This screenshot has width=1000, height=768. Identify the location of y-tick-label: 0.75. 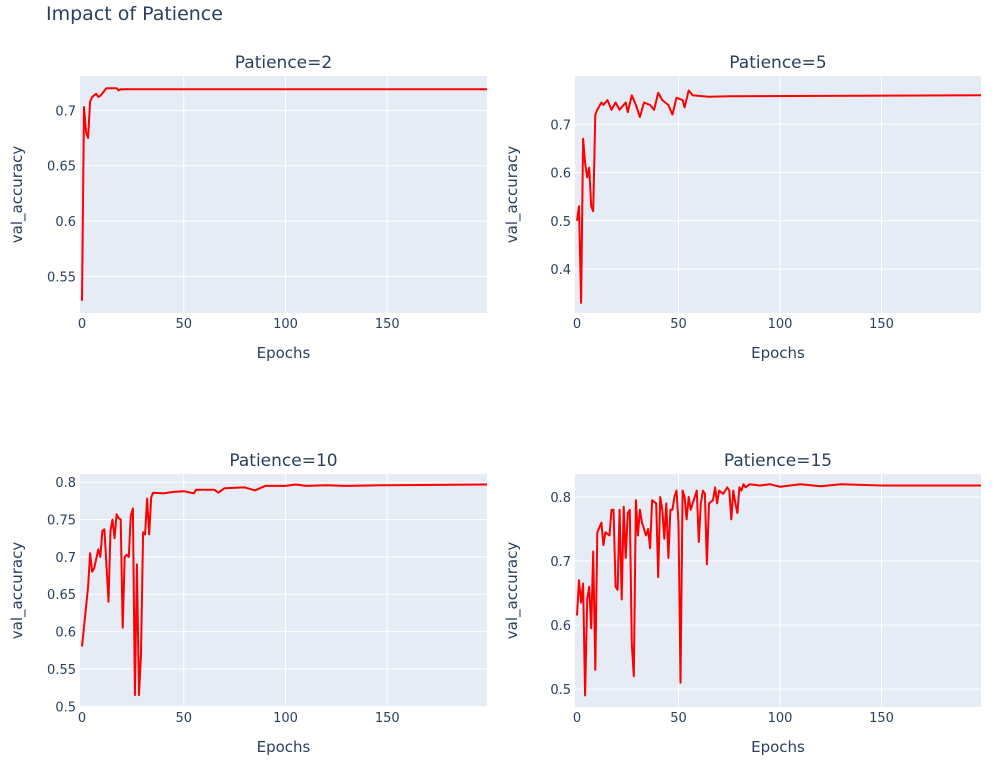
(61, 521).